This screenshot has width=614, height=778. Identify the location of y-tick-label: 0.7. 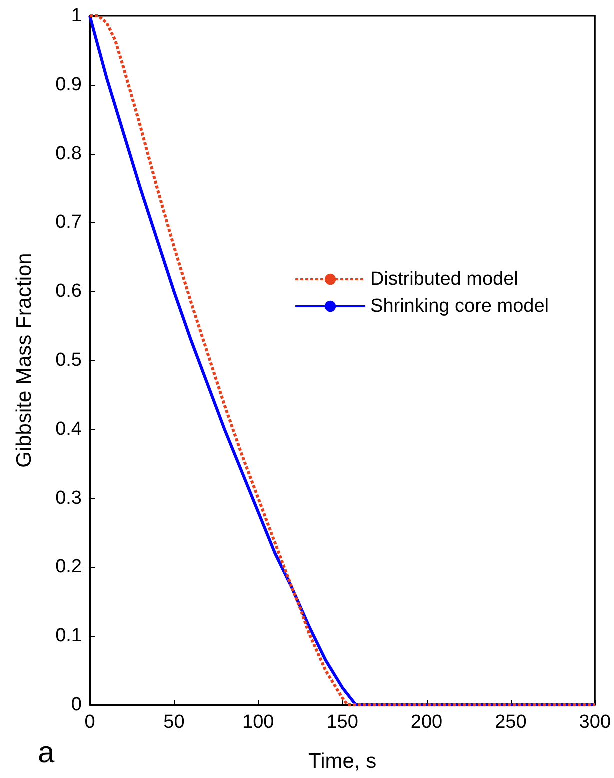
(69, 223).